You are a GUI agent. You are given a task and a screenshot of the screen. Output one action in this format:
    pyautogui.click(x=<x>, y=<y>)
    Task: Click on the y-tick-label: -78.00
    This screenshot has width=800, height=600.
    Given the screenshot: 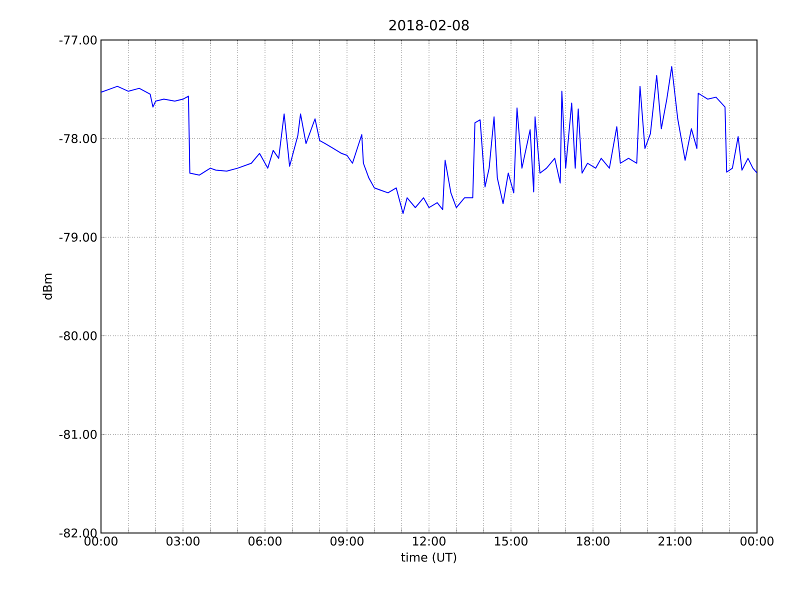 What is the action you would take?
    pyautogui.click(x=78, y=139)
    